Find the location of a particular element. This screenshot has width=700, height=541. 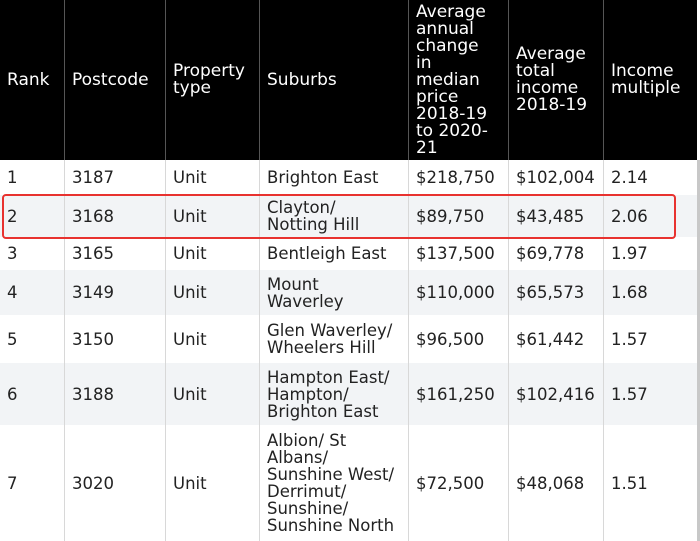

cell-suburbs: Mount Waverley is located at coordinates (334, 292).